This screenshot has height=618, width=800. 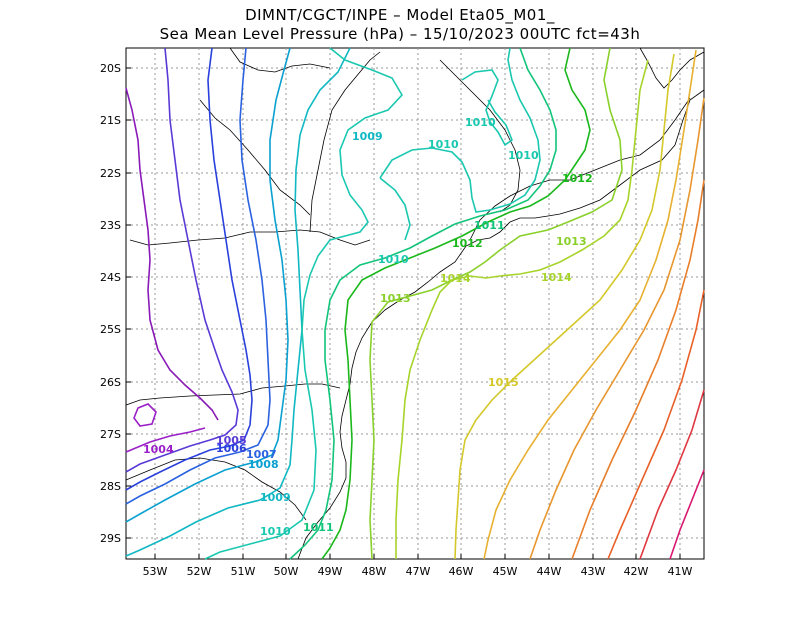 What do you see at coordinates (461, 571) in the screenshot?
I see `lon-tick-label: 46W` at bounding box center [461, 571].